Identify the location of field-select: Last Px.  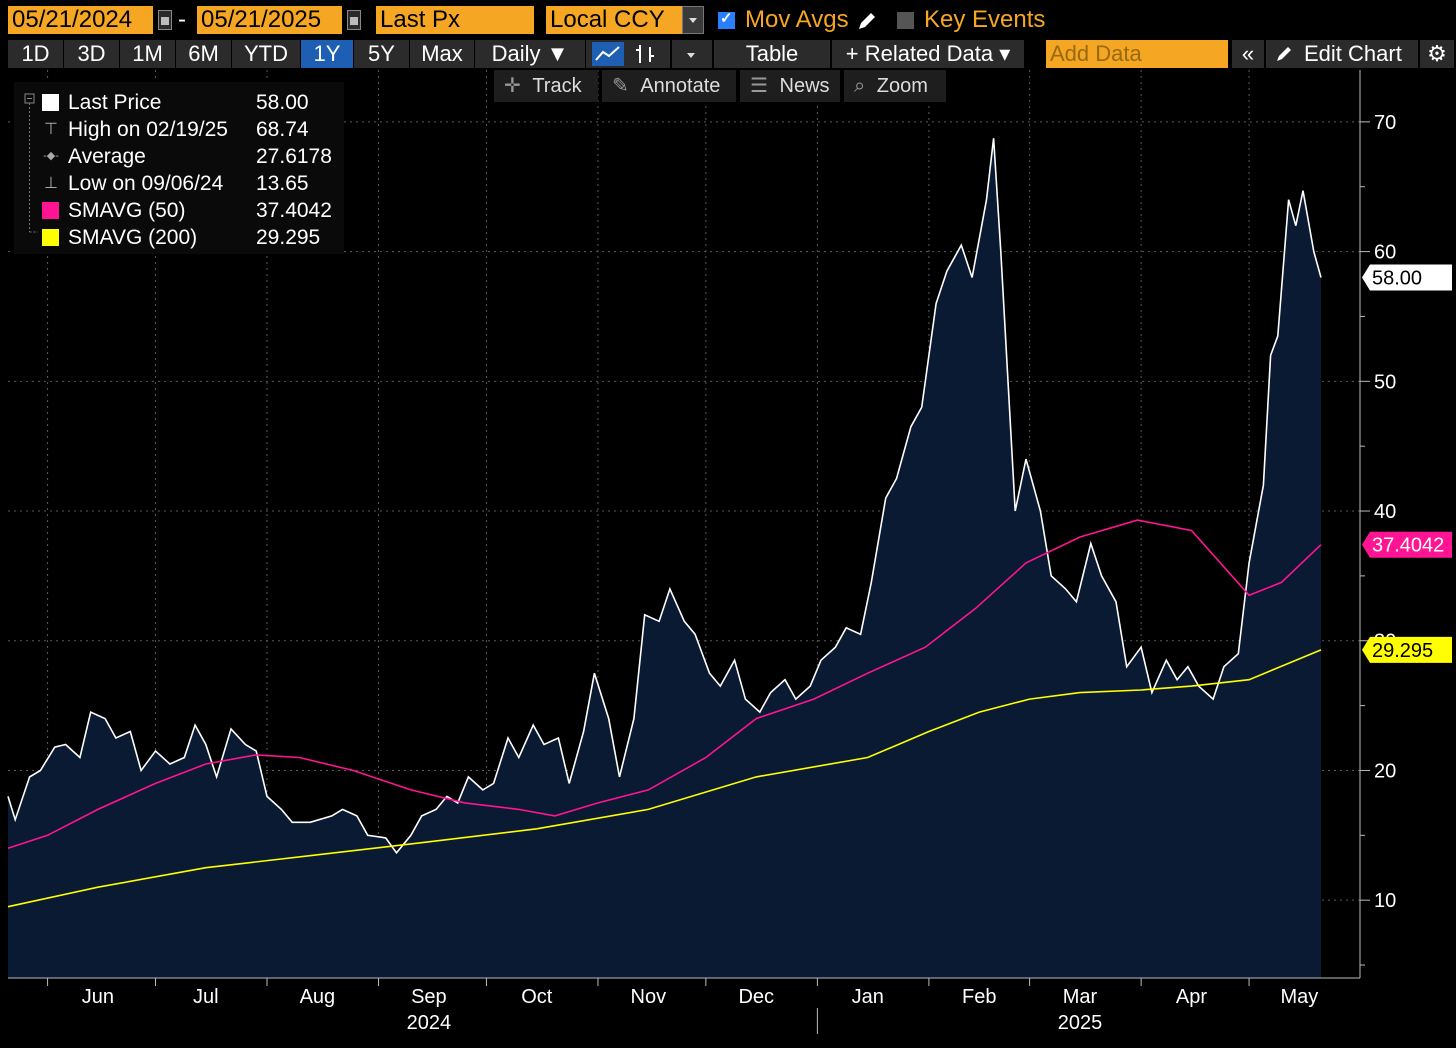
(455, 20).